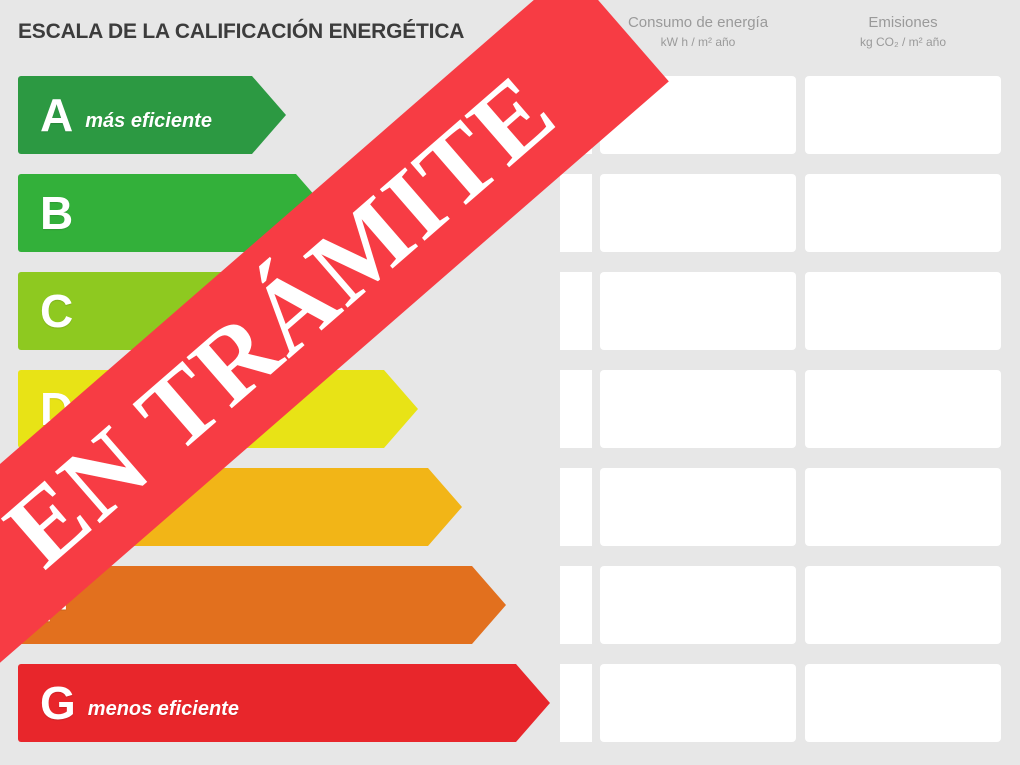 The width and height of the screenshot is (1020, 765). Describe the element at coordinates (54, 605) in the screenshot. I see `rating-letter: F` at that location.